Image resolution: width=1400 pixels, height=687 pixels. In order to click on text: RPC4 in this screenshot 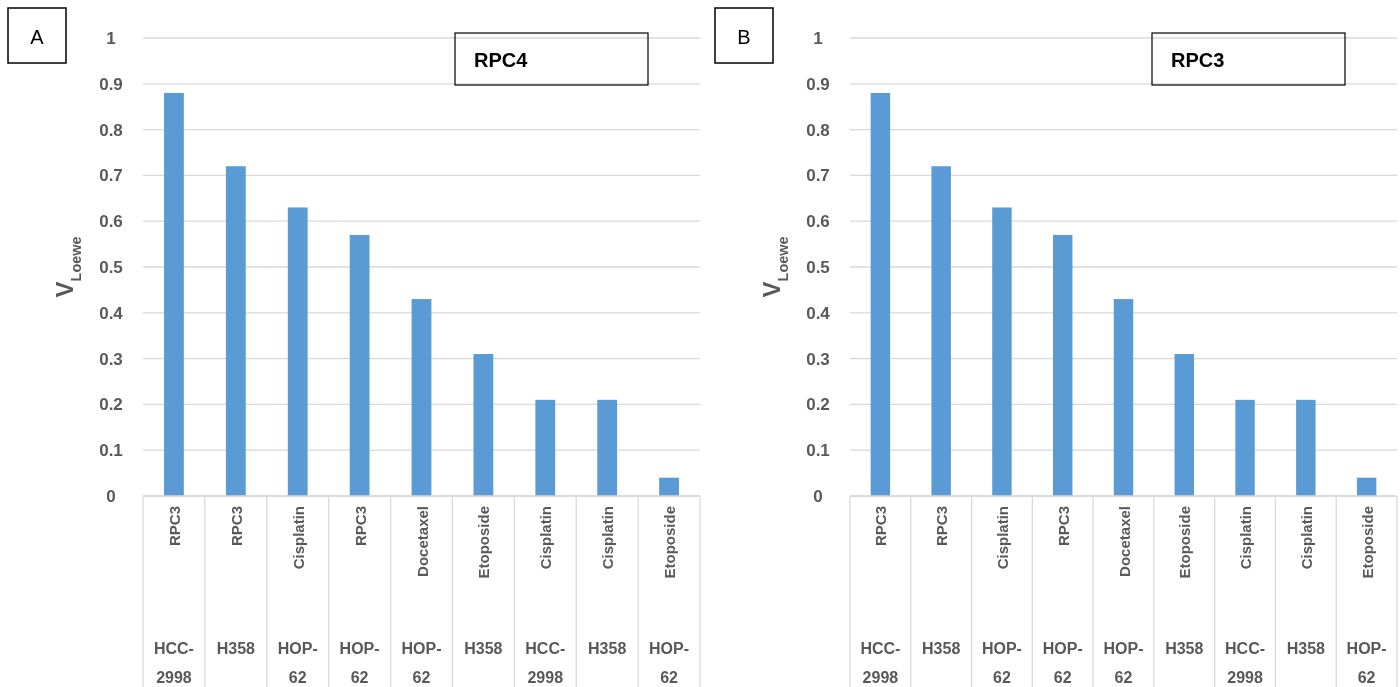, I will do `click(501, 60)`.